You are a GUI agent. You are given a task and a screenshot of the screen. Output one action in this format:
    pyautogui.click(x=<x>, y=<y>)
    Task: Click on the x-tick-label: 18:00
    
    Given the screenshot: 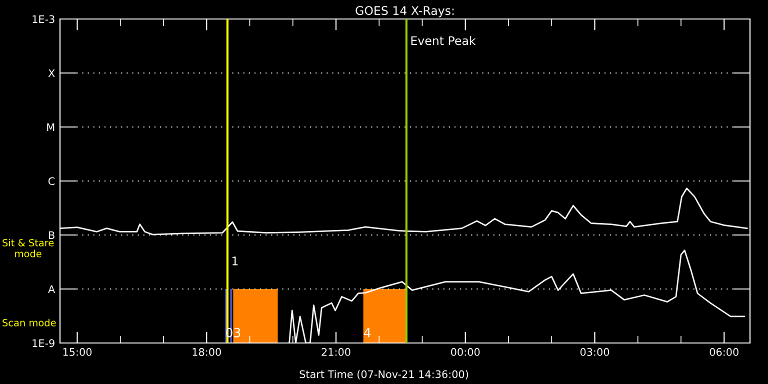 What is the action you would take?
    pyautogui.click(x=206, y=352)
    